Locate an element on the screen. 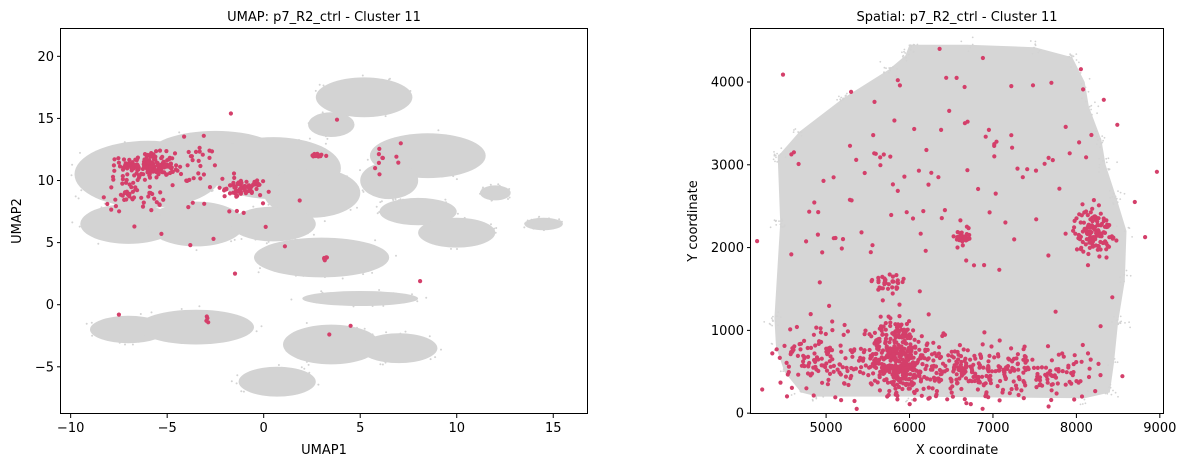 This screenshot has width=1188, height=467. spatial-x-tick-label: 5000 is located at coordinates (826, 428).